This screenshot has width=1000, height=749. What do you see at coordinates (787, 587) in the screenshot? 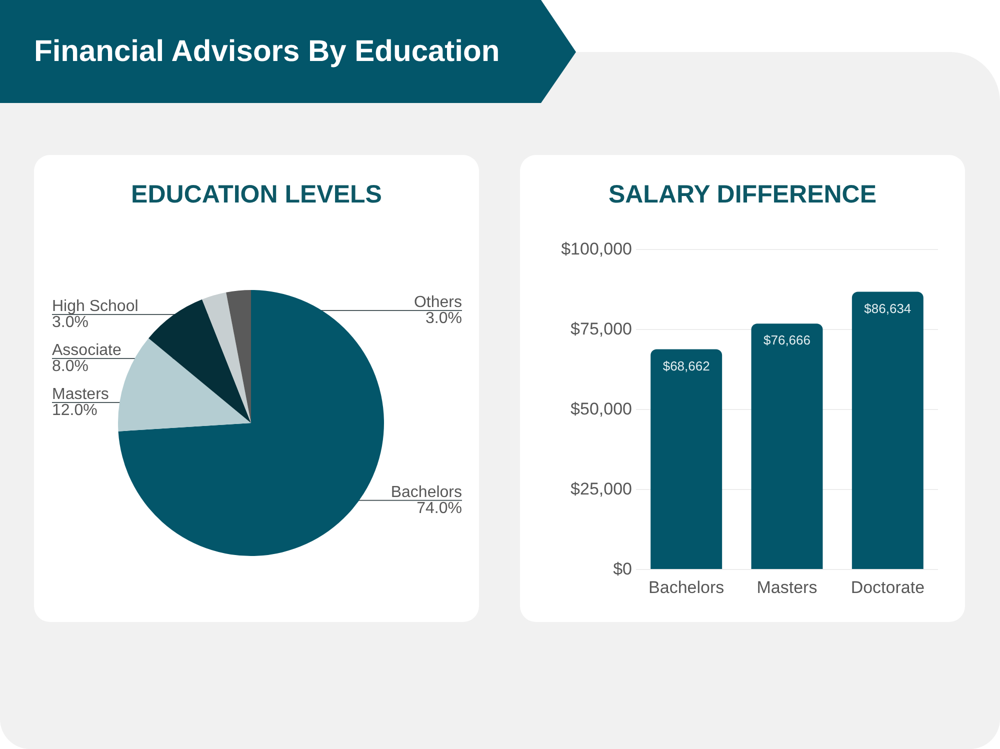
I see `x-tick-label: Masters` at bounding box center [787, 587].